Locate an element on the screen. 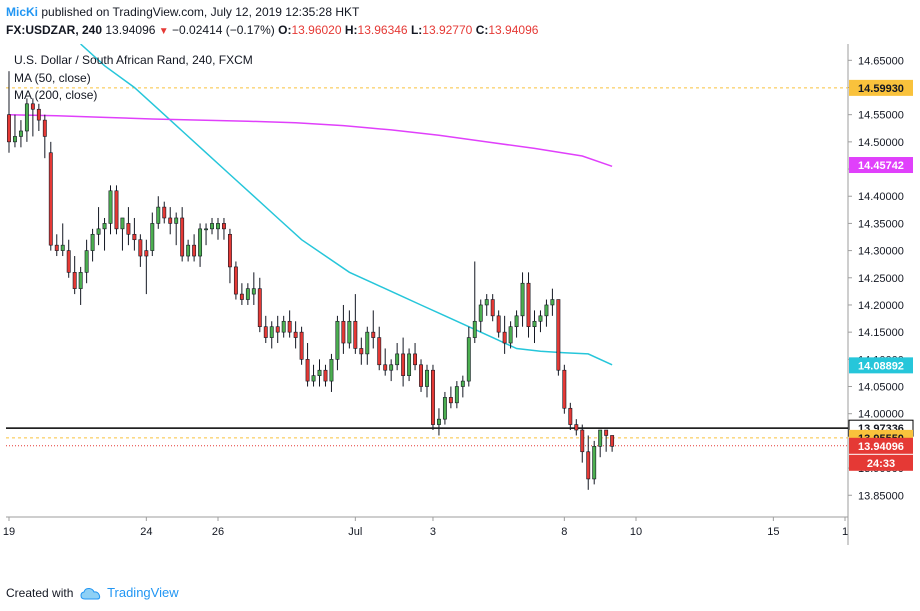 The width and height of the screenshot is (920, 611). price-tick-label: 14.20000 is located at coordinates (881, 306).